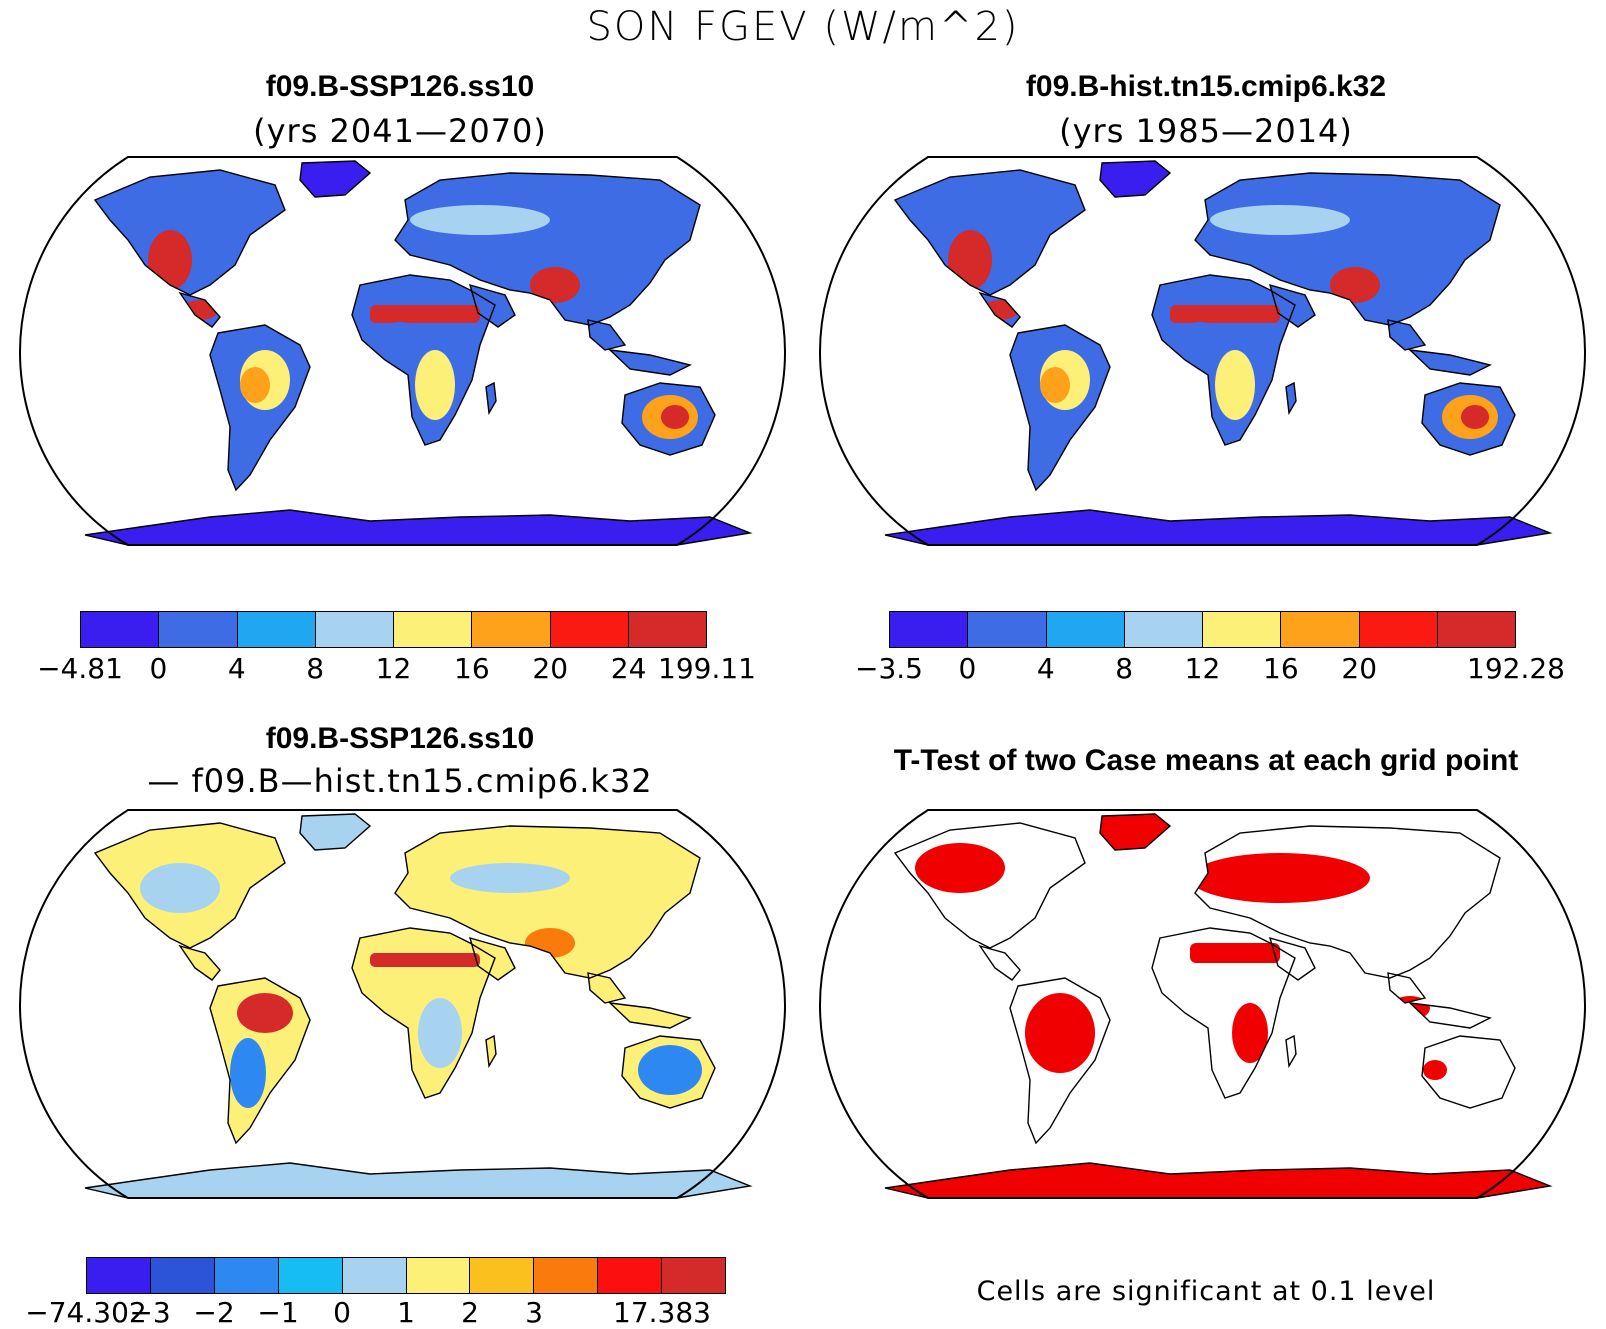  What do you see at coordinates (707, 668) in the screenshot?
I see `colorbar-tick-label: 199.11` at bounding box center [707, 668].